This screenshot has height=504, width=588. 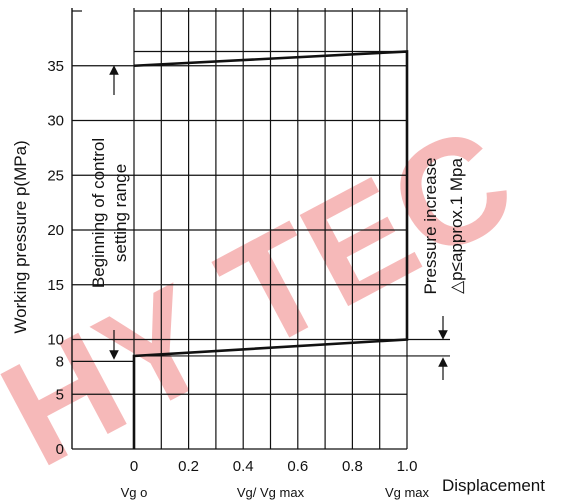 I want to click on annotation-control-range-line2: setting range, so click(x=120, y=213).